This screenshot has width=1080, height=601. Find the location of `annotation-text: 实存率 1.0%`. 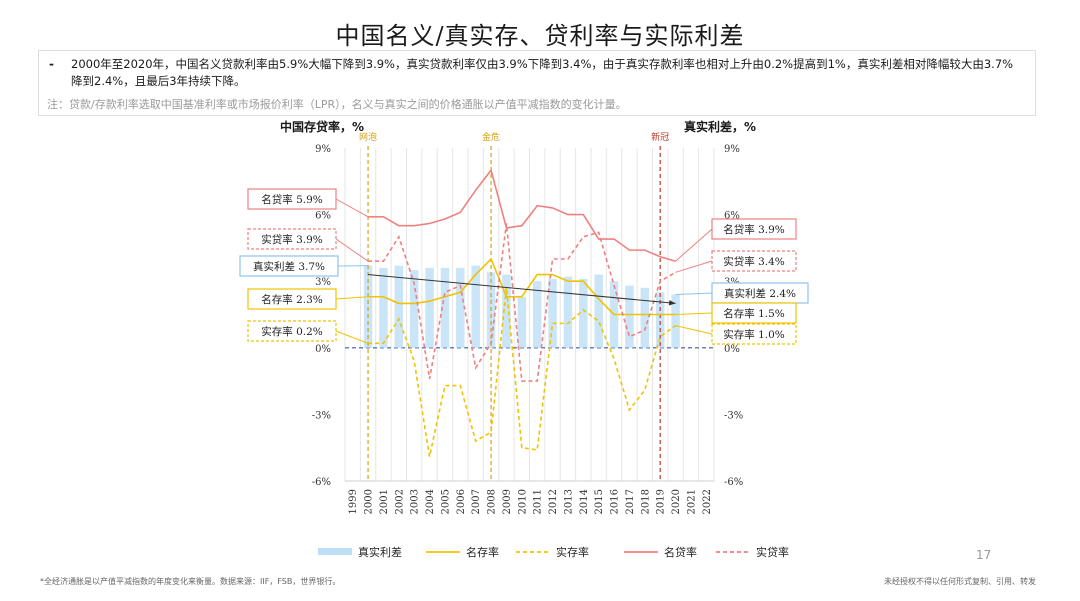

annotation-text: 实存率 1.0% is located at coordinates (754, 334).